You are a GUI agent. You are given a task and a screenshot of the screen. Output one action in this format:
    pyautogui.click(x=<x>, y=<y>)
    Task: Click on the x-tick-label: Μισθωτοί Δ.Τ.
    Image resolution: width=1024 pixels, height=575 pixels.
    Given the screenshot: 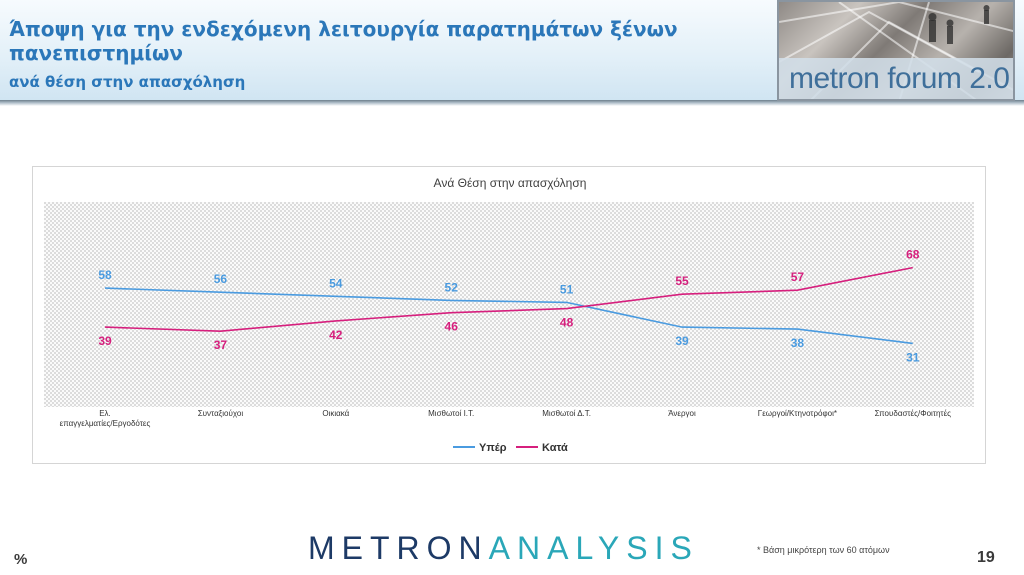 What is the action you would take?
    pyautogui.click(x=566, y=413)
    